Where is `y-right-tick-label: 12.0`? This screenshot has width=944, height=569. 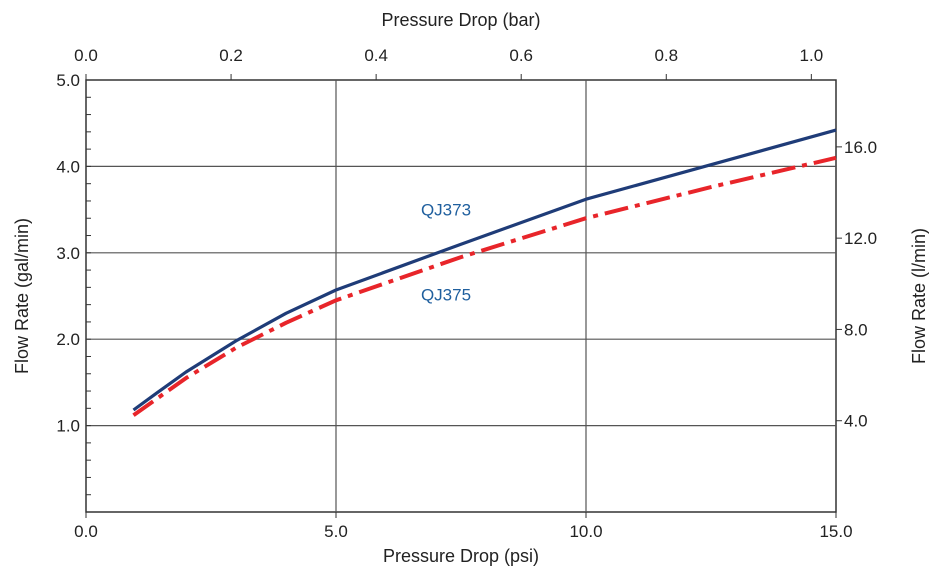
y-right-tick-label: 12.0 is located at coordinates (860, 238).